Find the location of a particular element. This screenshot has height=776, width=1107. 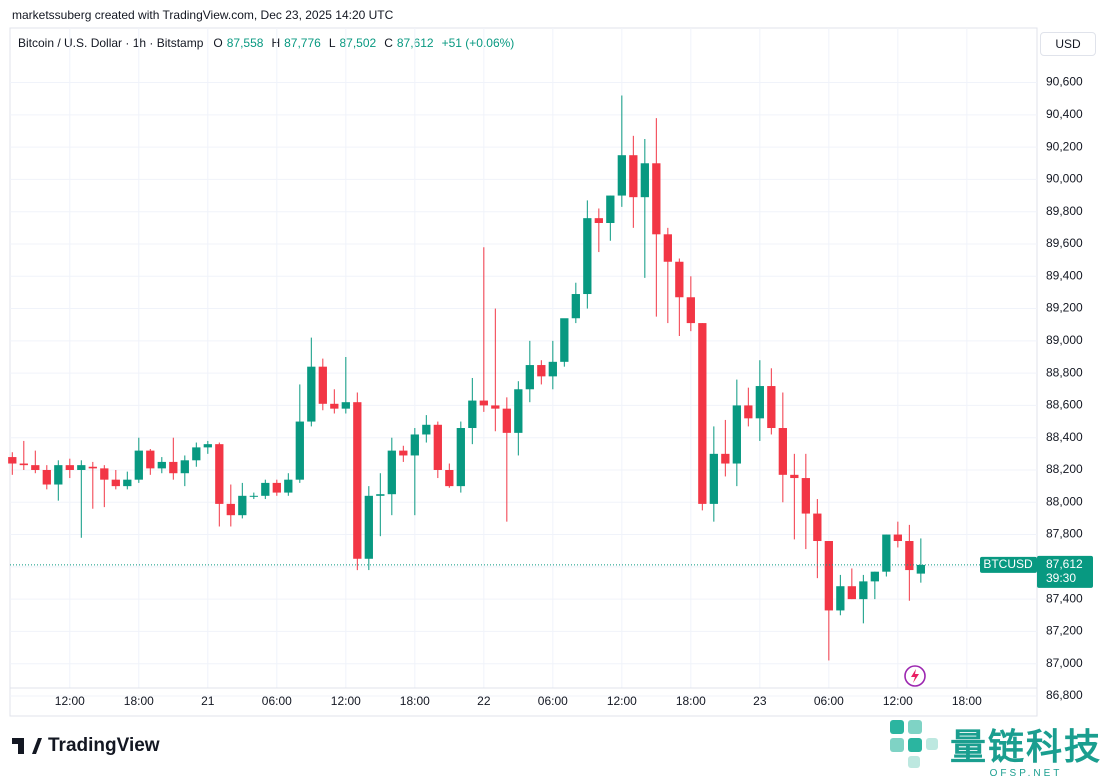

y-tick-label: 89,200 is located at coordinates (1064, 308).